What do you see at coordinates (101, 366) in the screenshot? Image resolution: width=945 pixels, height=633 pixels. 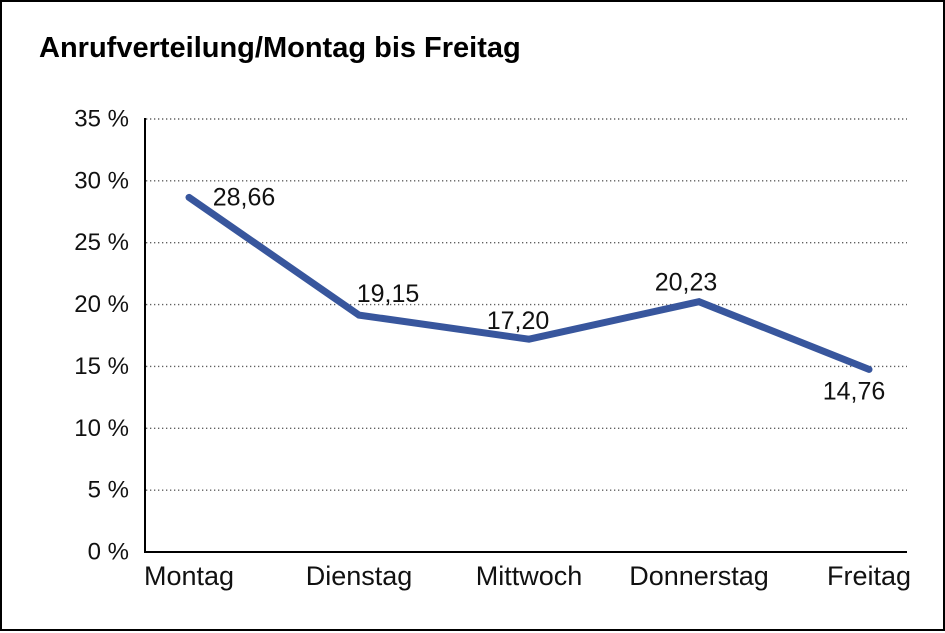 I see `y-tick-label: 15 %` at bounding box center [101, 366].